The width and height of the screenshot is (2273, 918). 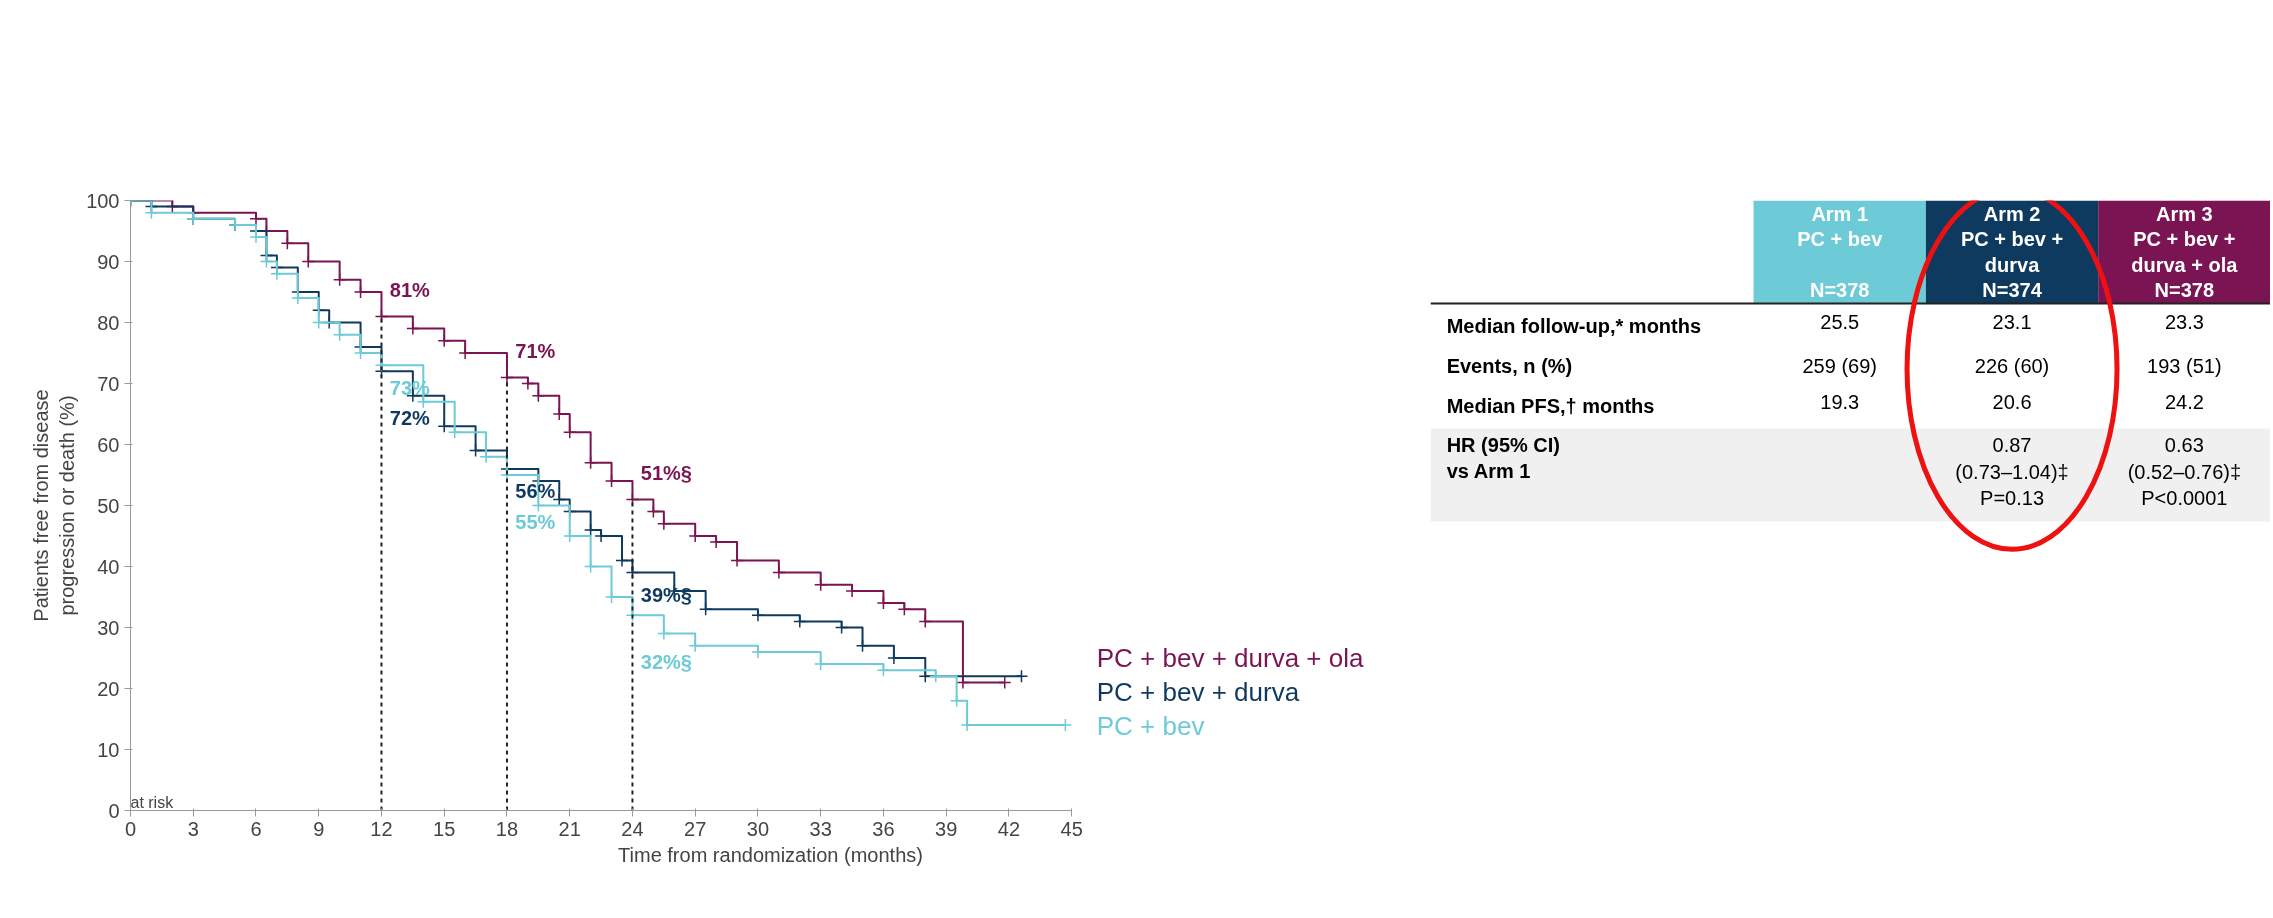 I want to click on x-tick-label: 3, so click(x=193, y=828).